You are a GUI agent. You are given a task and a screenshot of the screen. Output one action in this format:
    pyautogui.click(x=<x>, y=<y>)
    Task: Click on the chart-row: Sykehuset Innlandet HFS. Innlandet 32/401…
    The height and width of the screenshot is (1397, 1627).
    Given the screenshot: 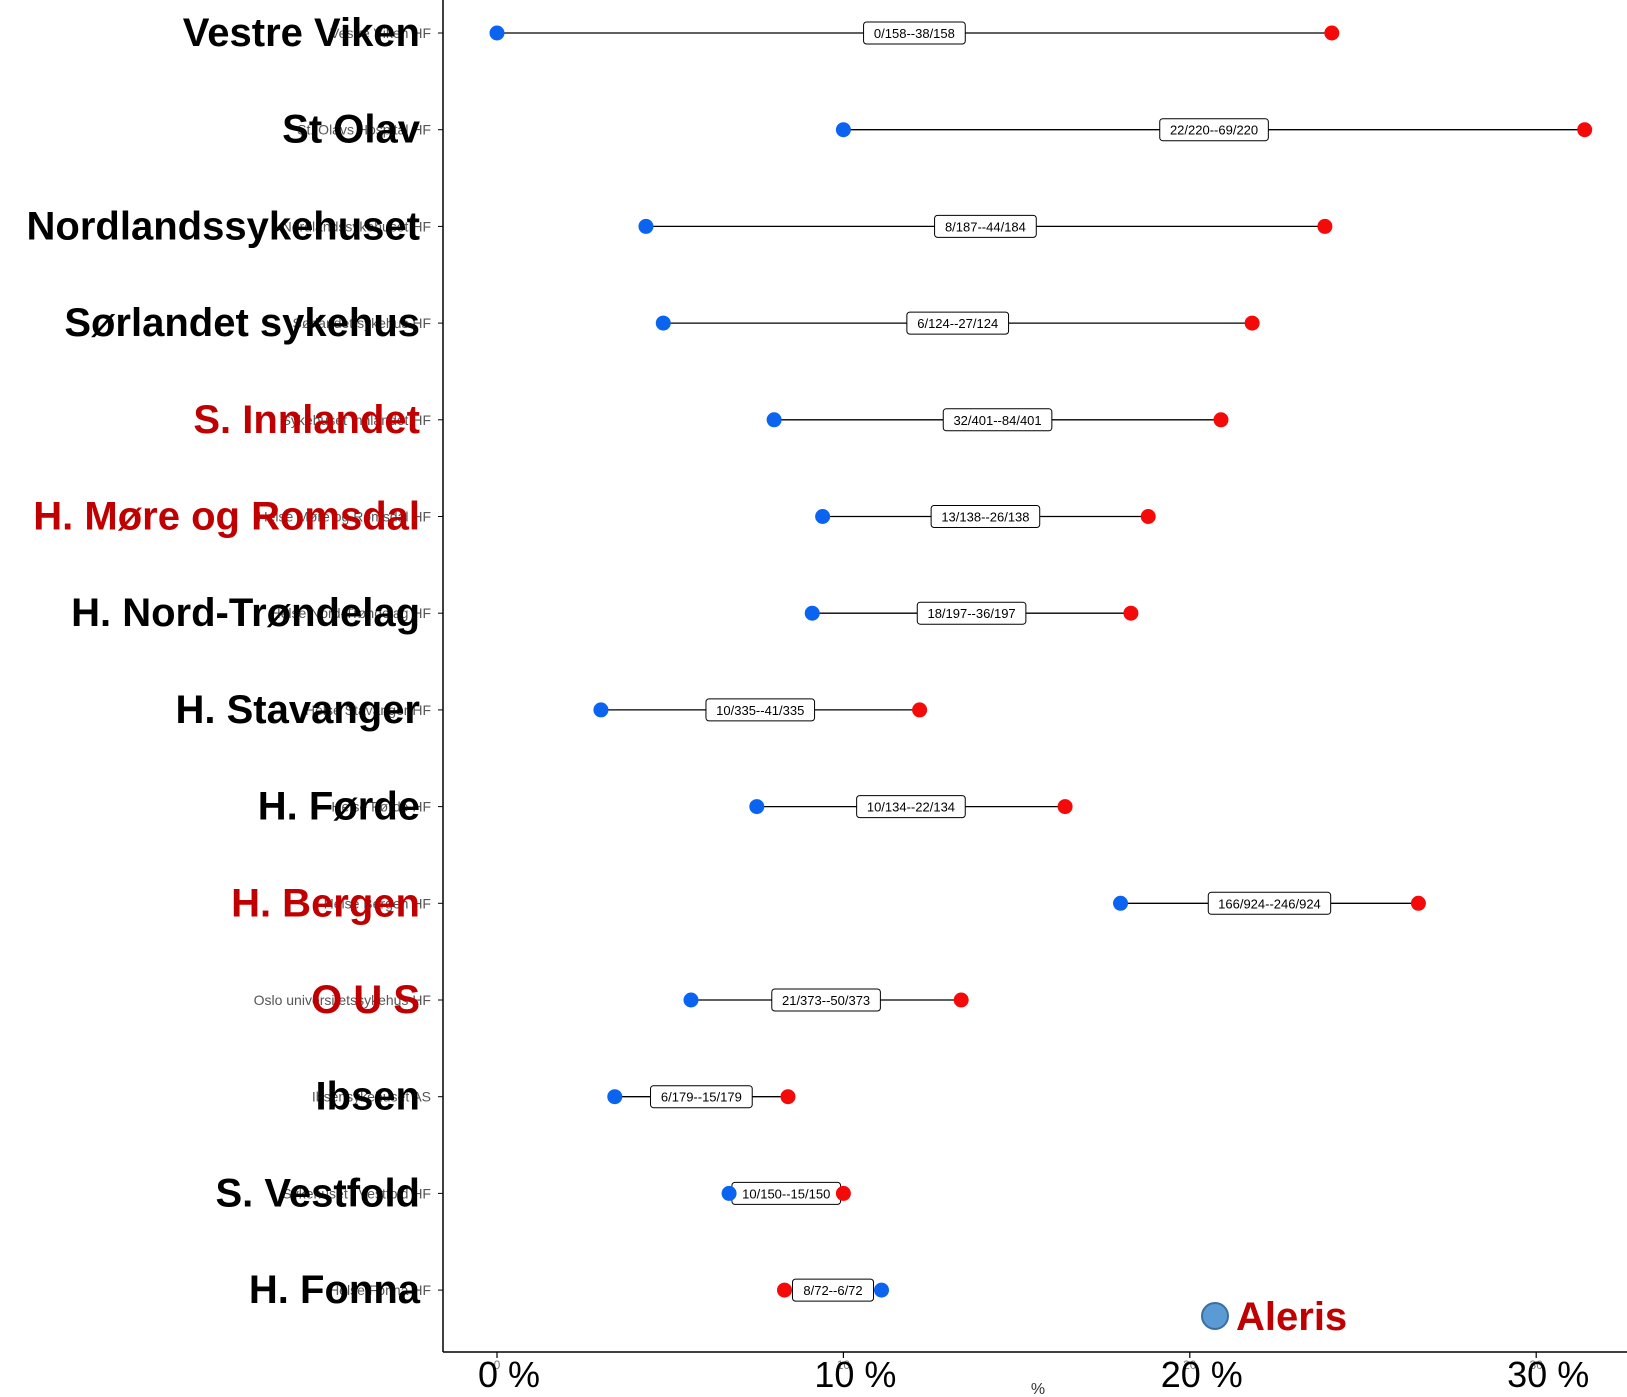 What is the action you would take?
    pyautogui.click(x=711, y=420)
    